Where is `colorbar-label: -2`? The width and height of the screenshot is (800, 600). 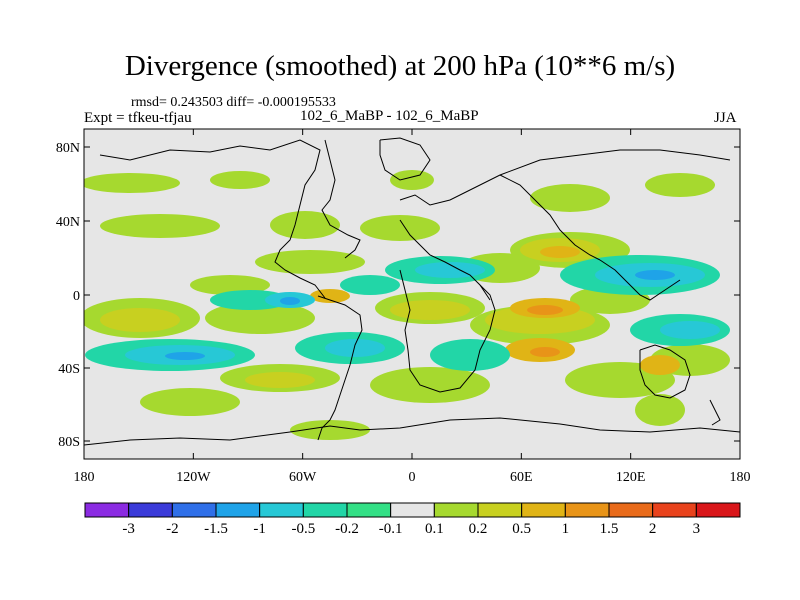 colorbar-label: -2 is located at coordinates (172, 529).